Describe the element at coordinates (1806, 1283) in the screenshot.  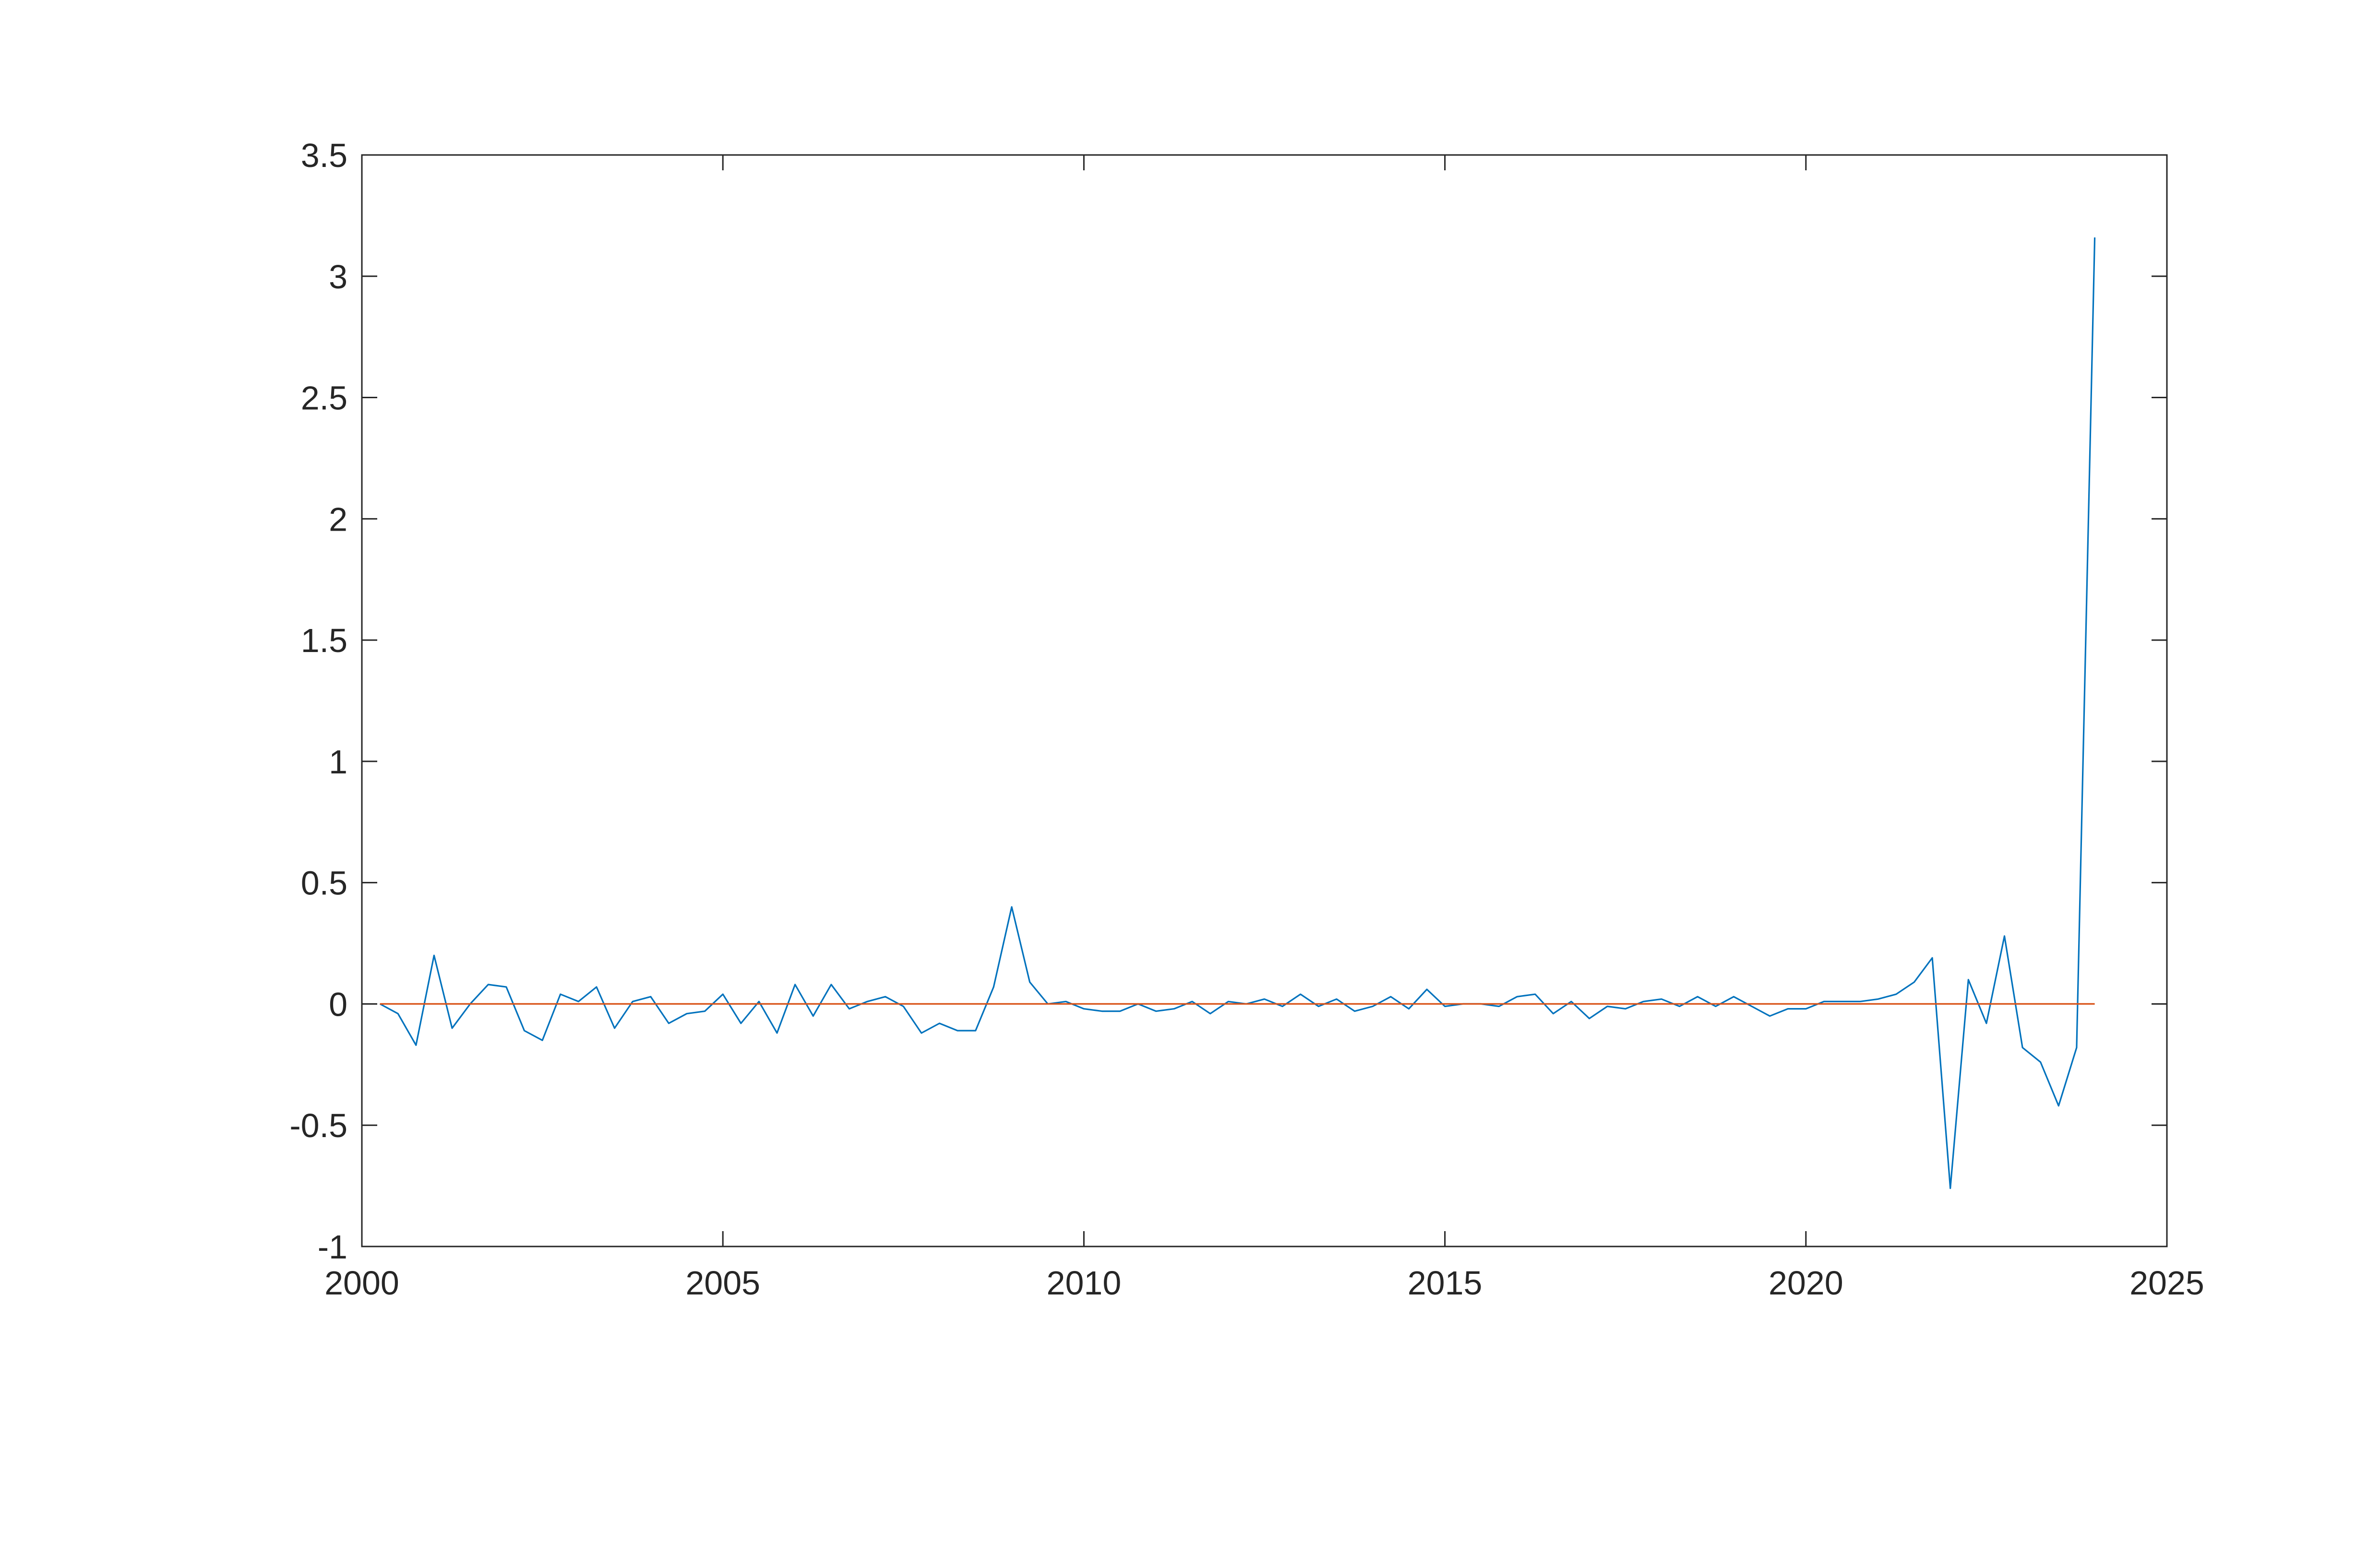
I see `x-tick-label: 2020` at that location.